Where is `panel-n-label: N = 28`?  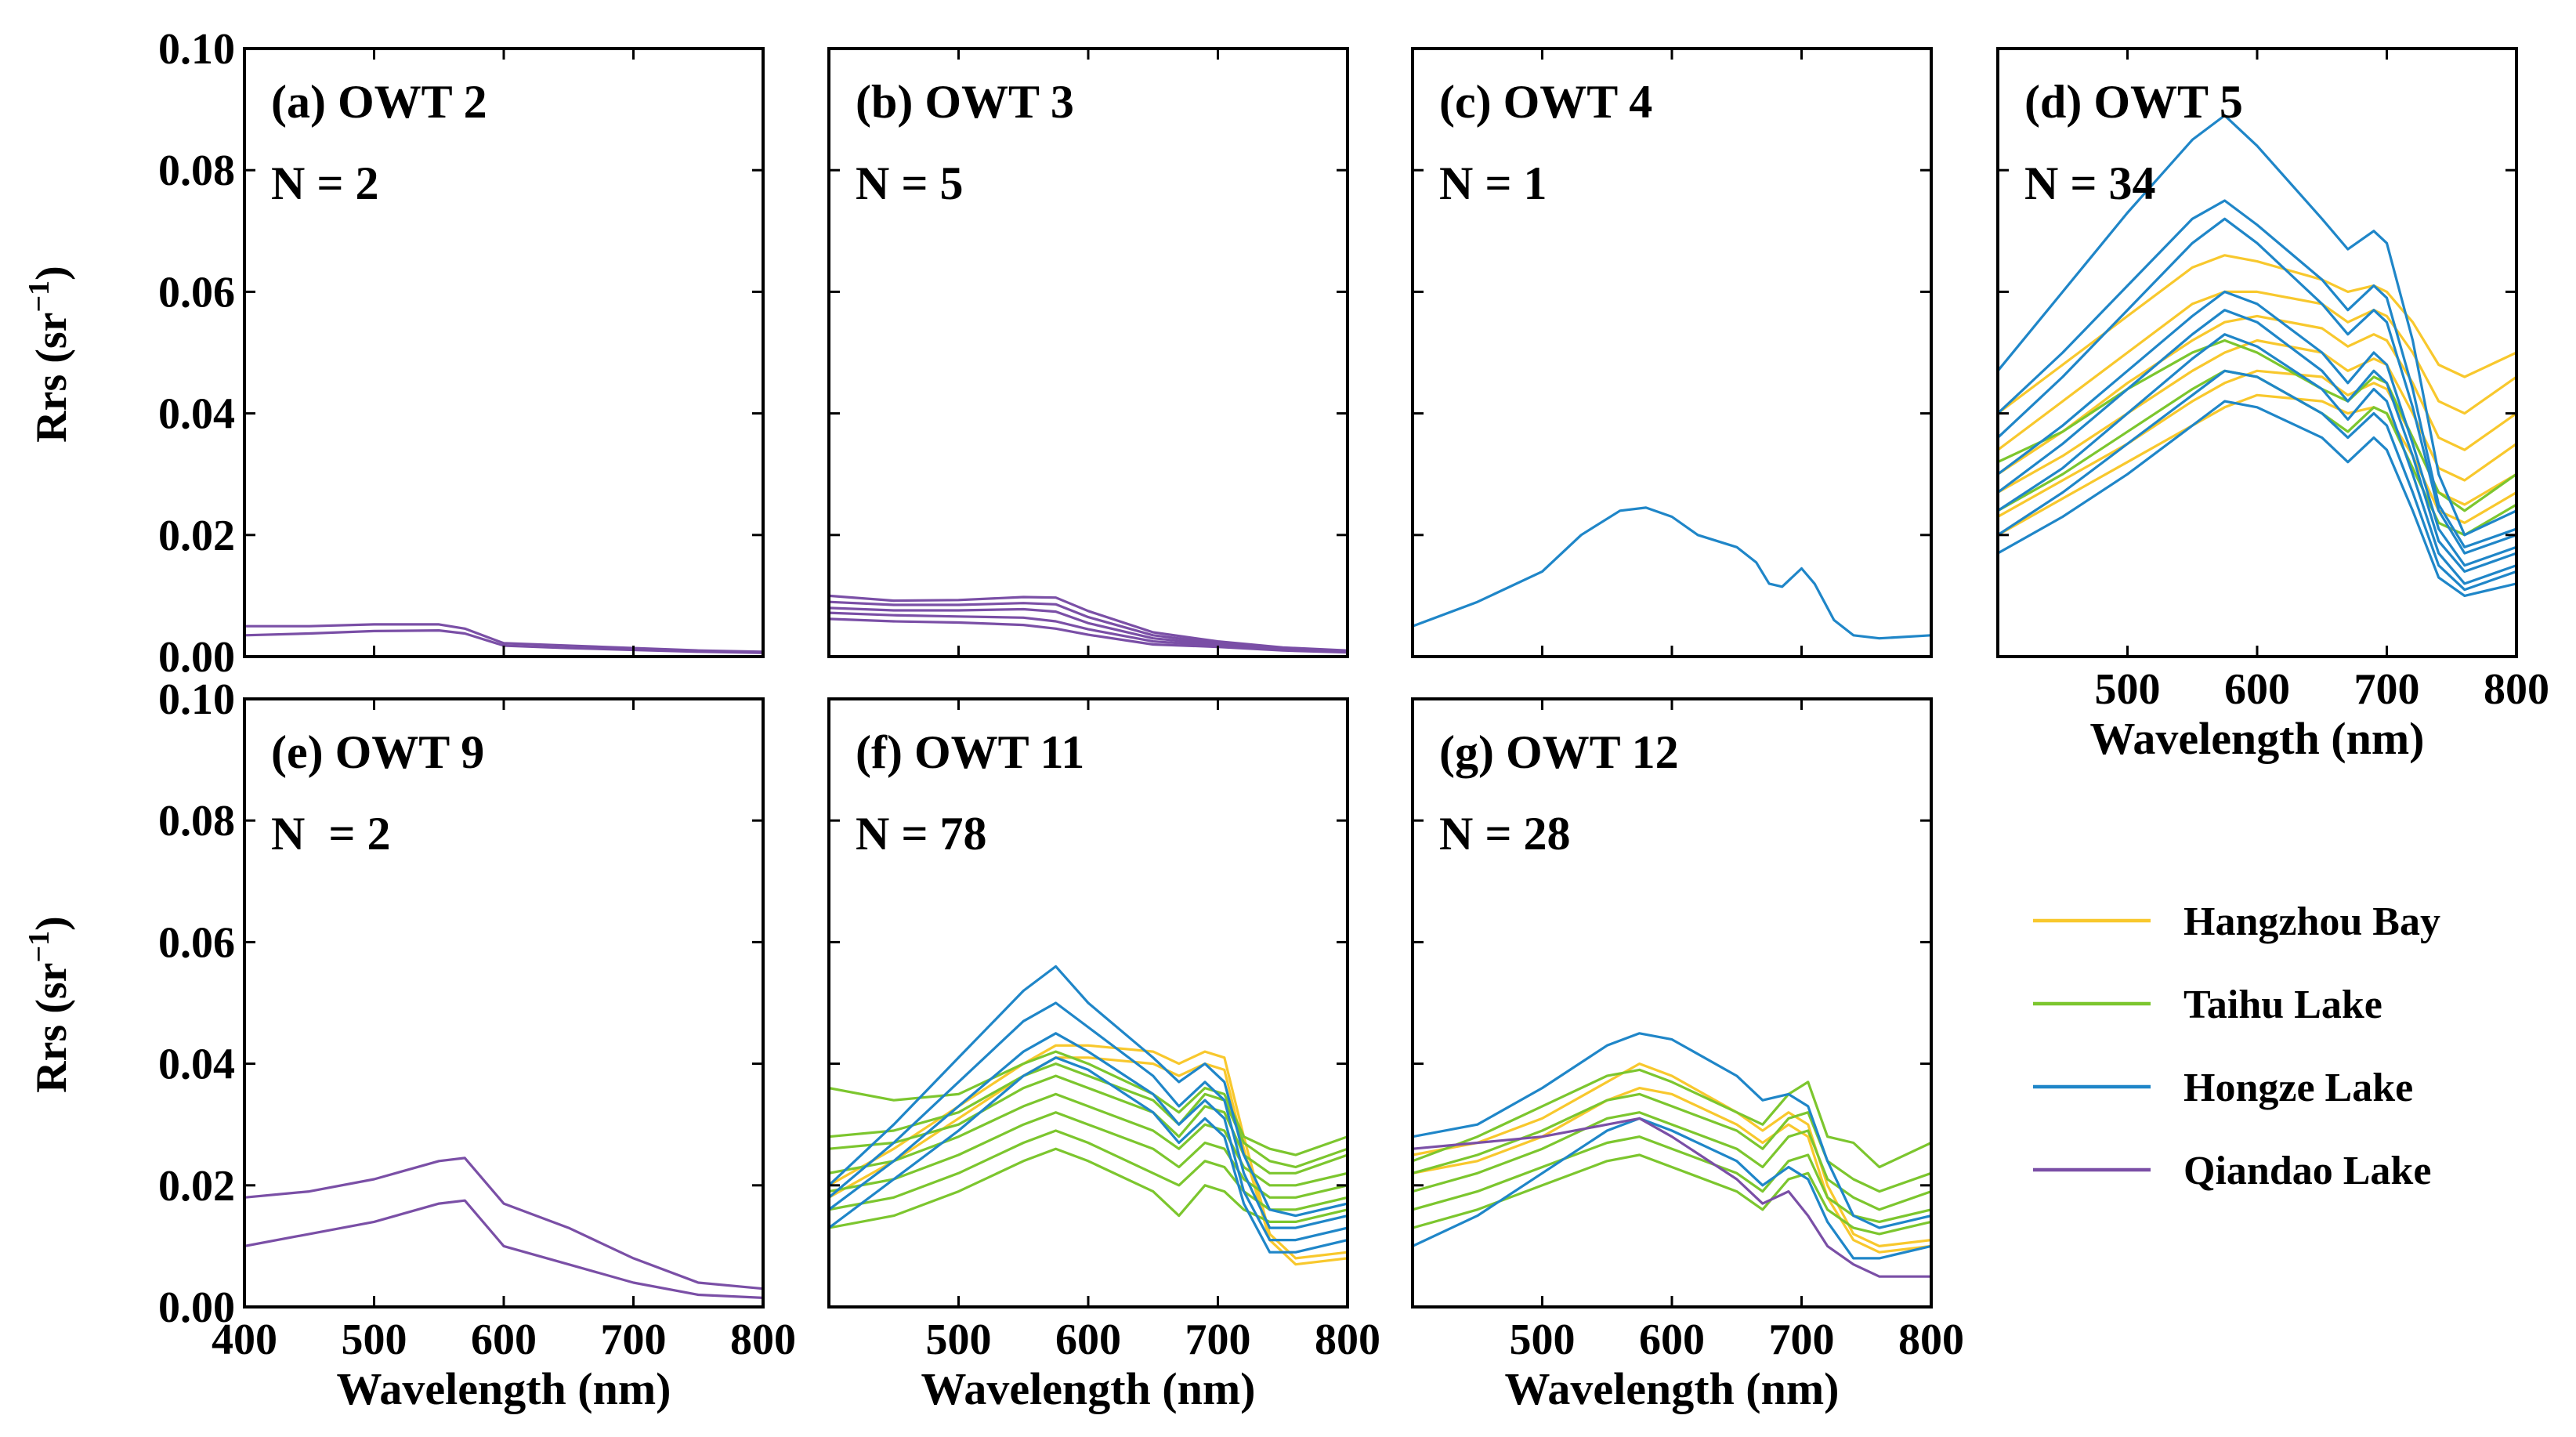 panel-n-label: N = 28 is located at coordinates (1505, 834).